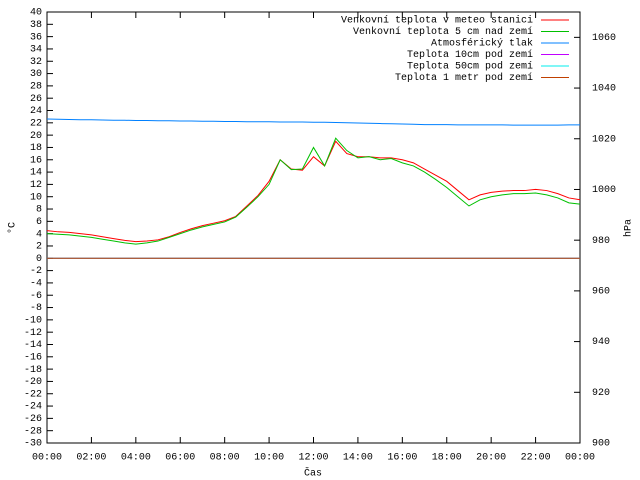 Image resolution: width=640 pixels, height=480 pixels. I want to click on y-tick-label: 34, so click(36, 50).